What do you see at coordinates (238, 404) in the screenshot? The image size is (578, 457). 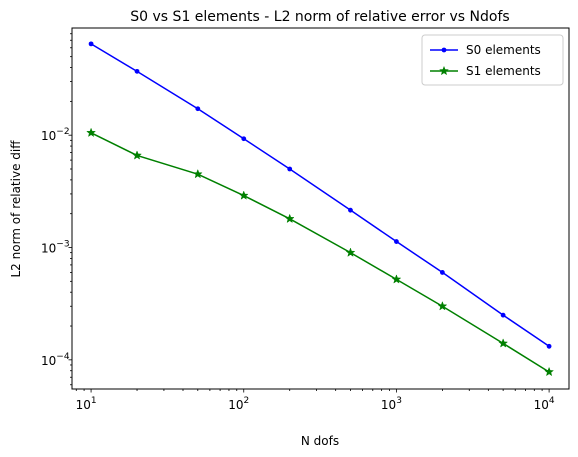 I see `x-tick-label: 10²` at bounding box center [238, 404].